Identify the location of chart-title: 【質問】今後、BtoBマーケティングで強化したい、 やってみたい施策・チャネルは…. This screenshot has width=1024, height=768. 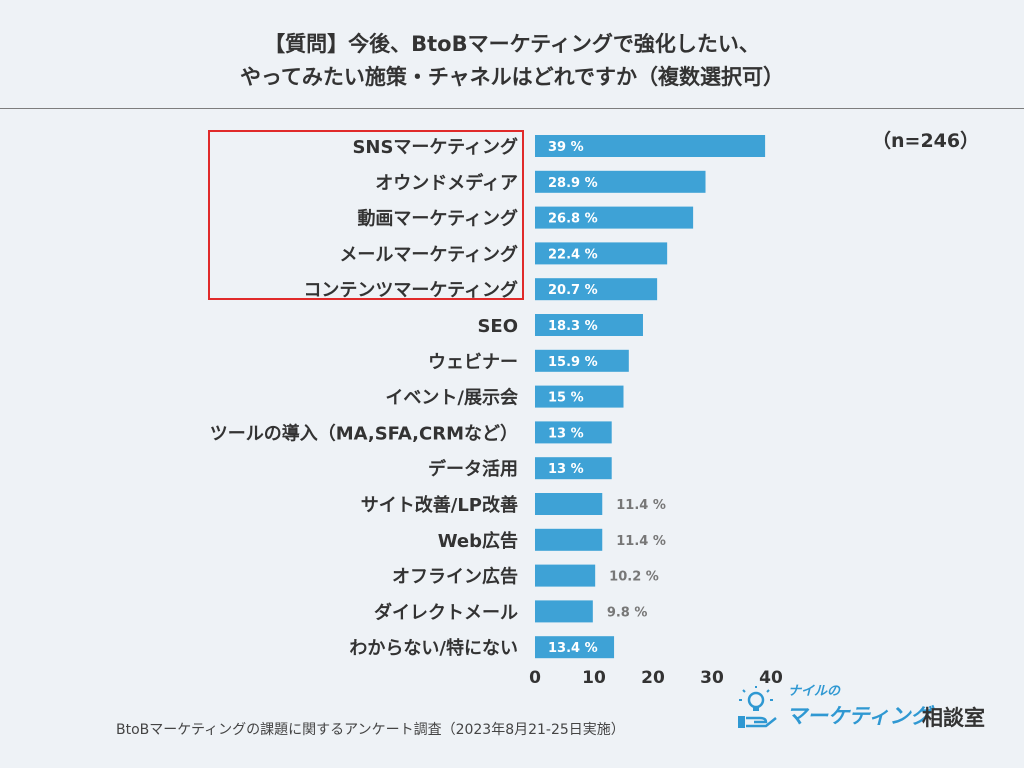
(512, 61).